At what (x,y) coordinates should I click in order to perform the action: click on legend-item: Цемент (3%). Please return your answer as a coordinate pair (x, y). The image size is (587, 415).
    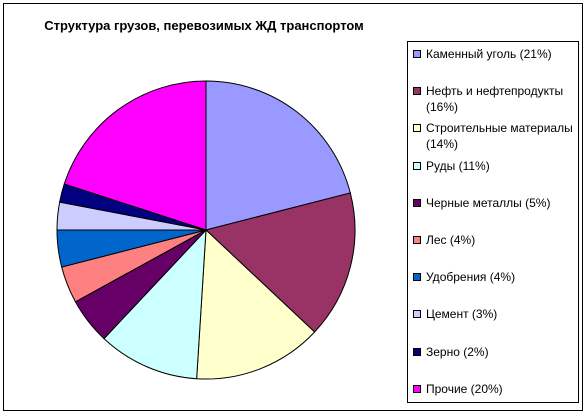
    Looking at the image, I should click on (495, 314).